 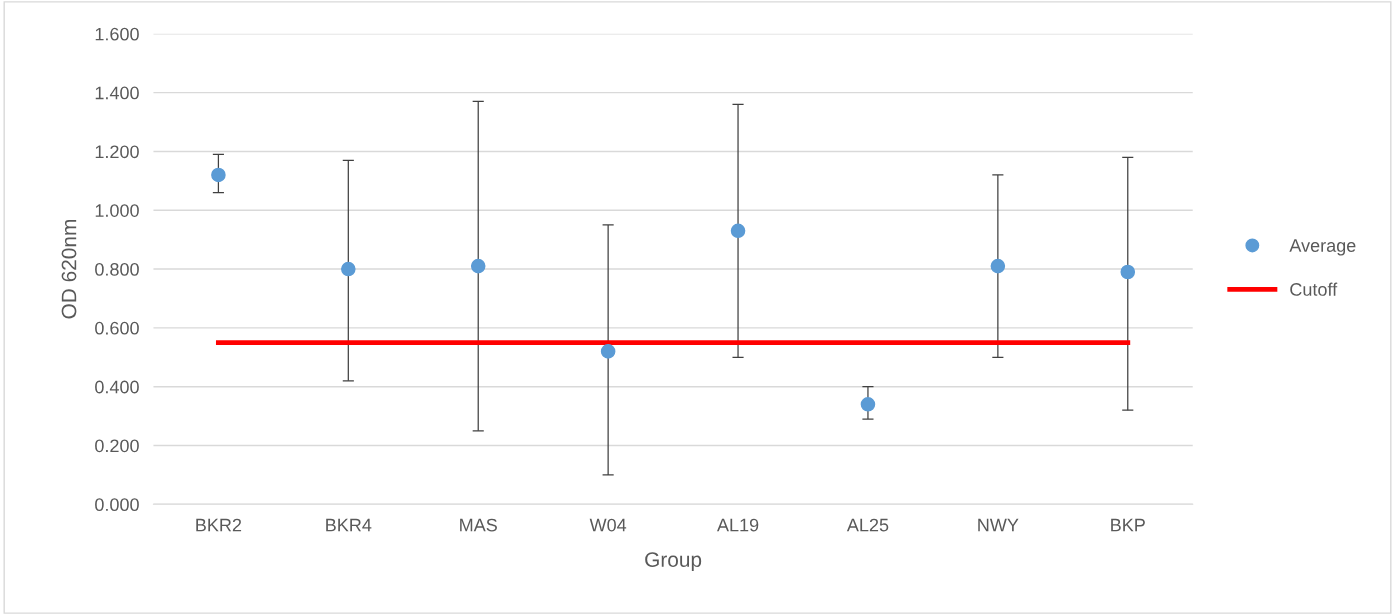 I want to click on y-tick-label: 0.400, so click(x=117, y=387).